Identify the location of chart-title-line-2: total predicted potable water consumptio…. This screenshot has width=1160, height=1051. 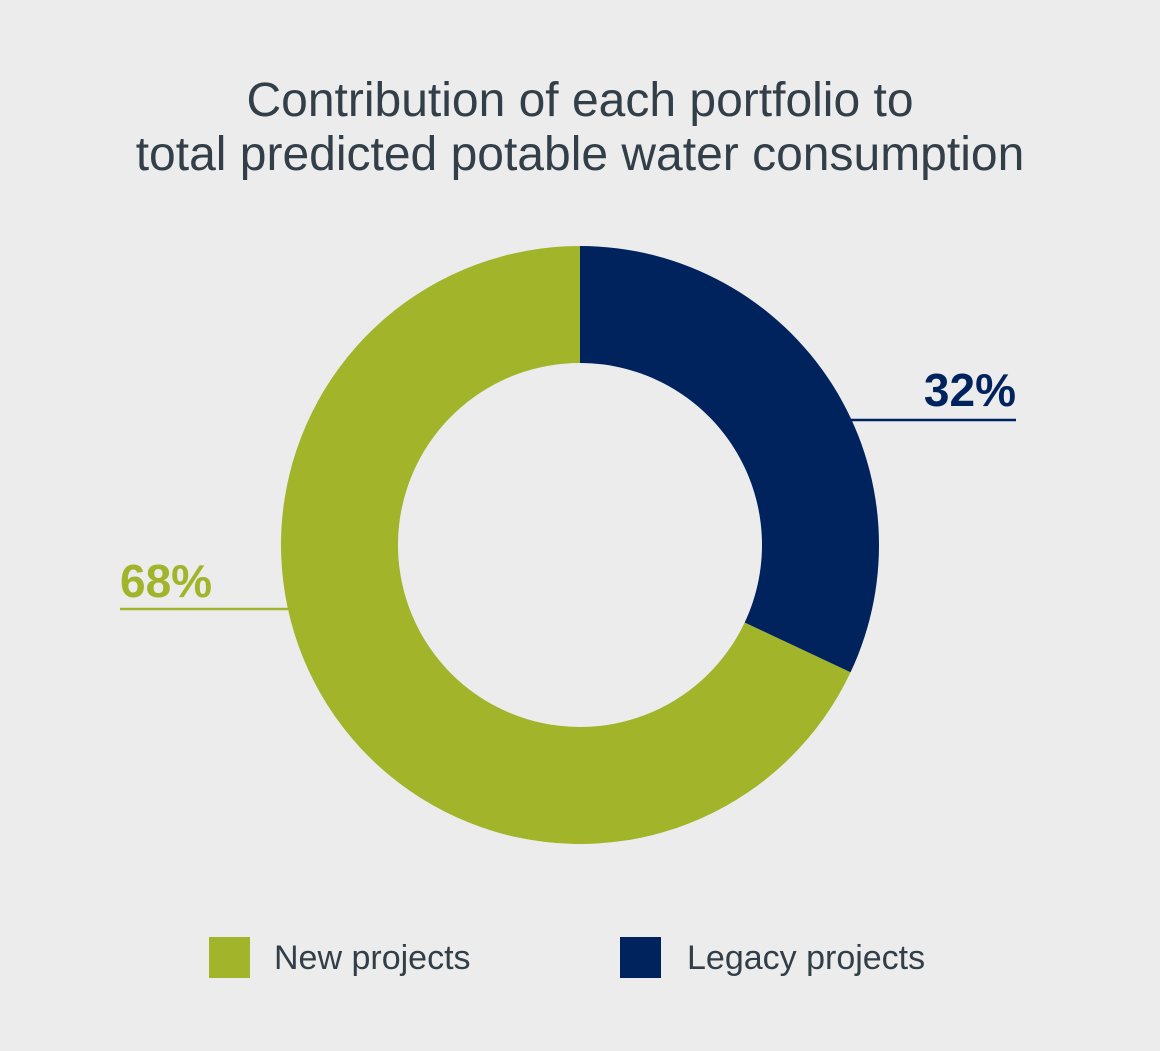
(580, 154).